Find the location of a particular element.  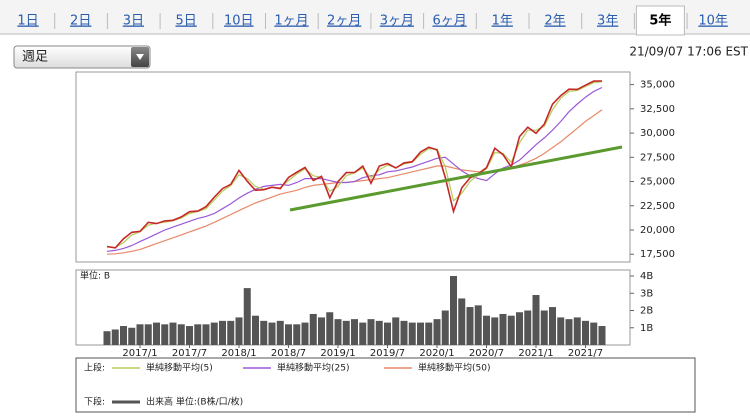

tab: 3日 is located at coordinates (133, 21).